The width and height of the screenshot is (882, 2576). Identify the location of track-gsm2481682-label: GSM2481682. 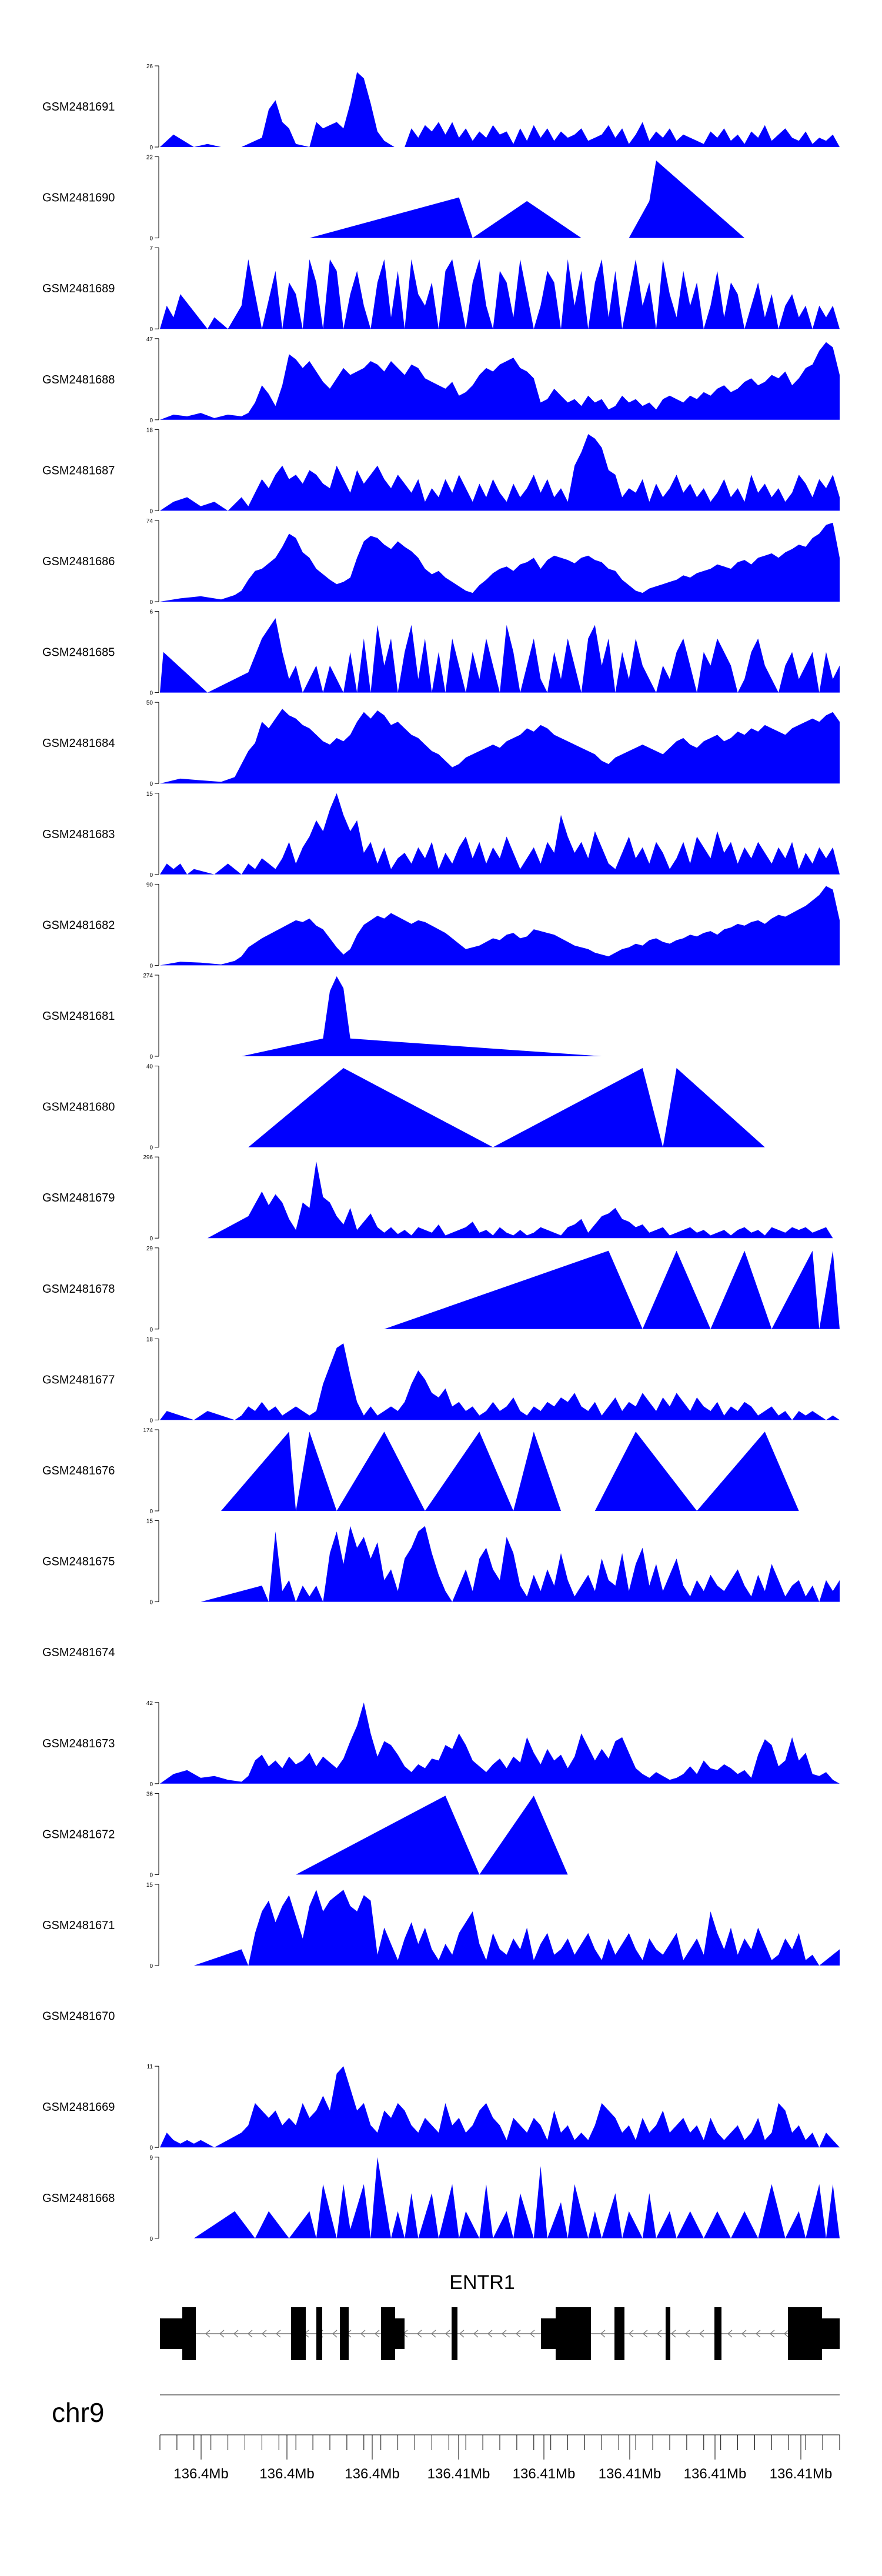
(78, 925).